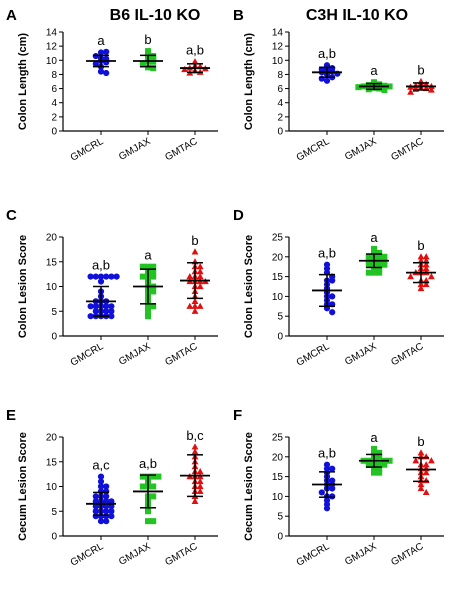 The image size is (452, 594). I want to click on panel-letter: B, so click(238, 15).